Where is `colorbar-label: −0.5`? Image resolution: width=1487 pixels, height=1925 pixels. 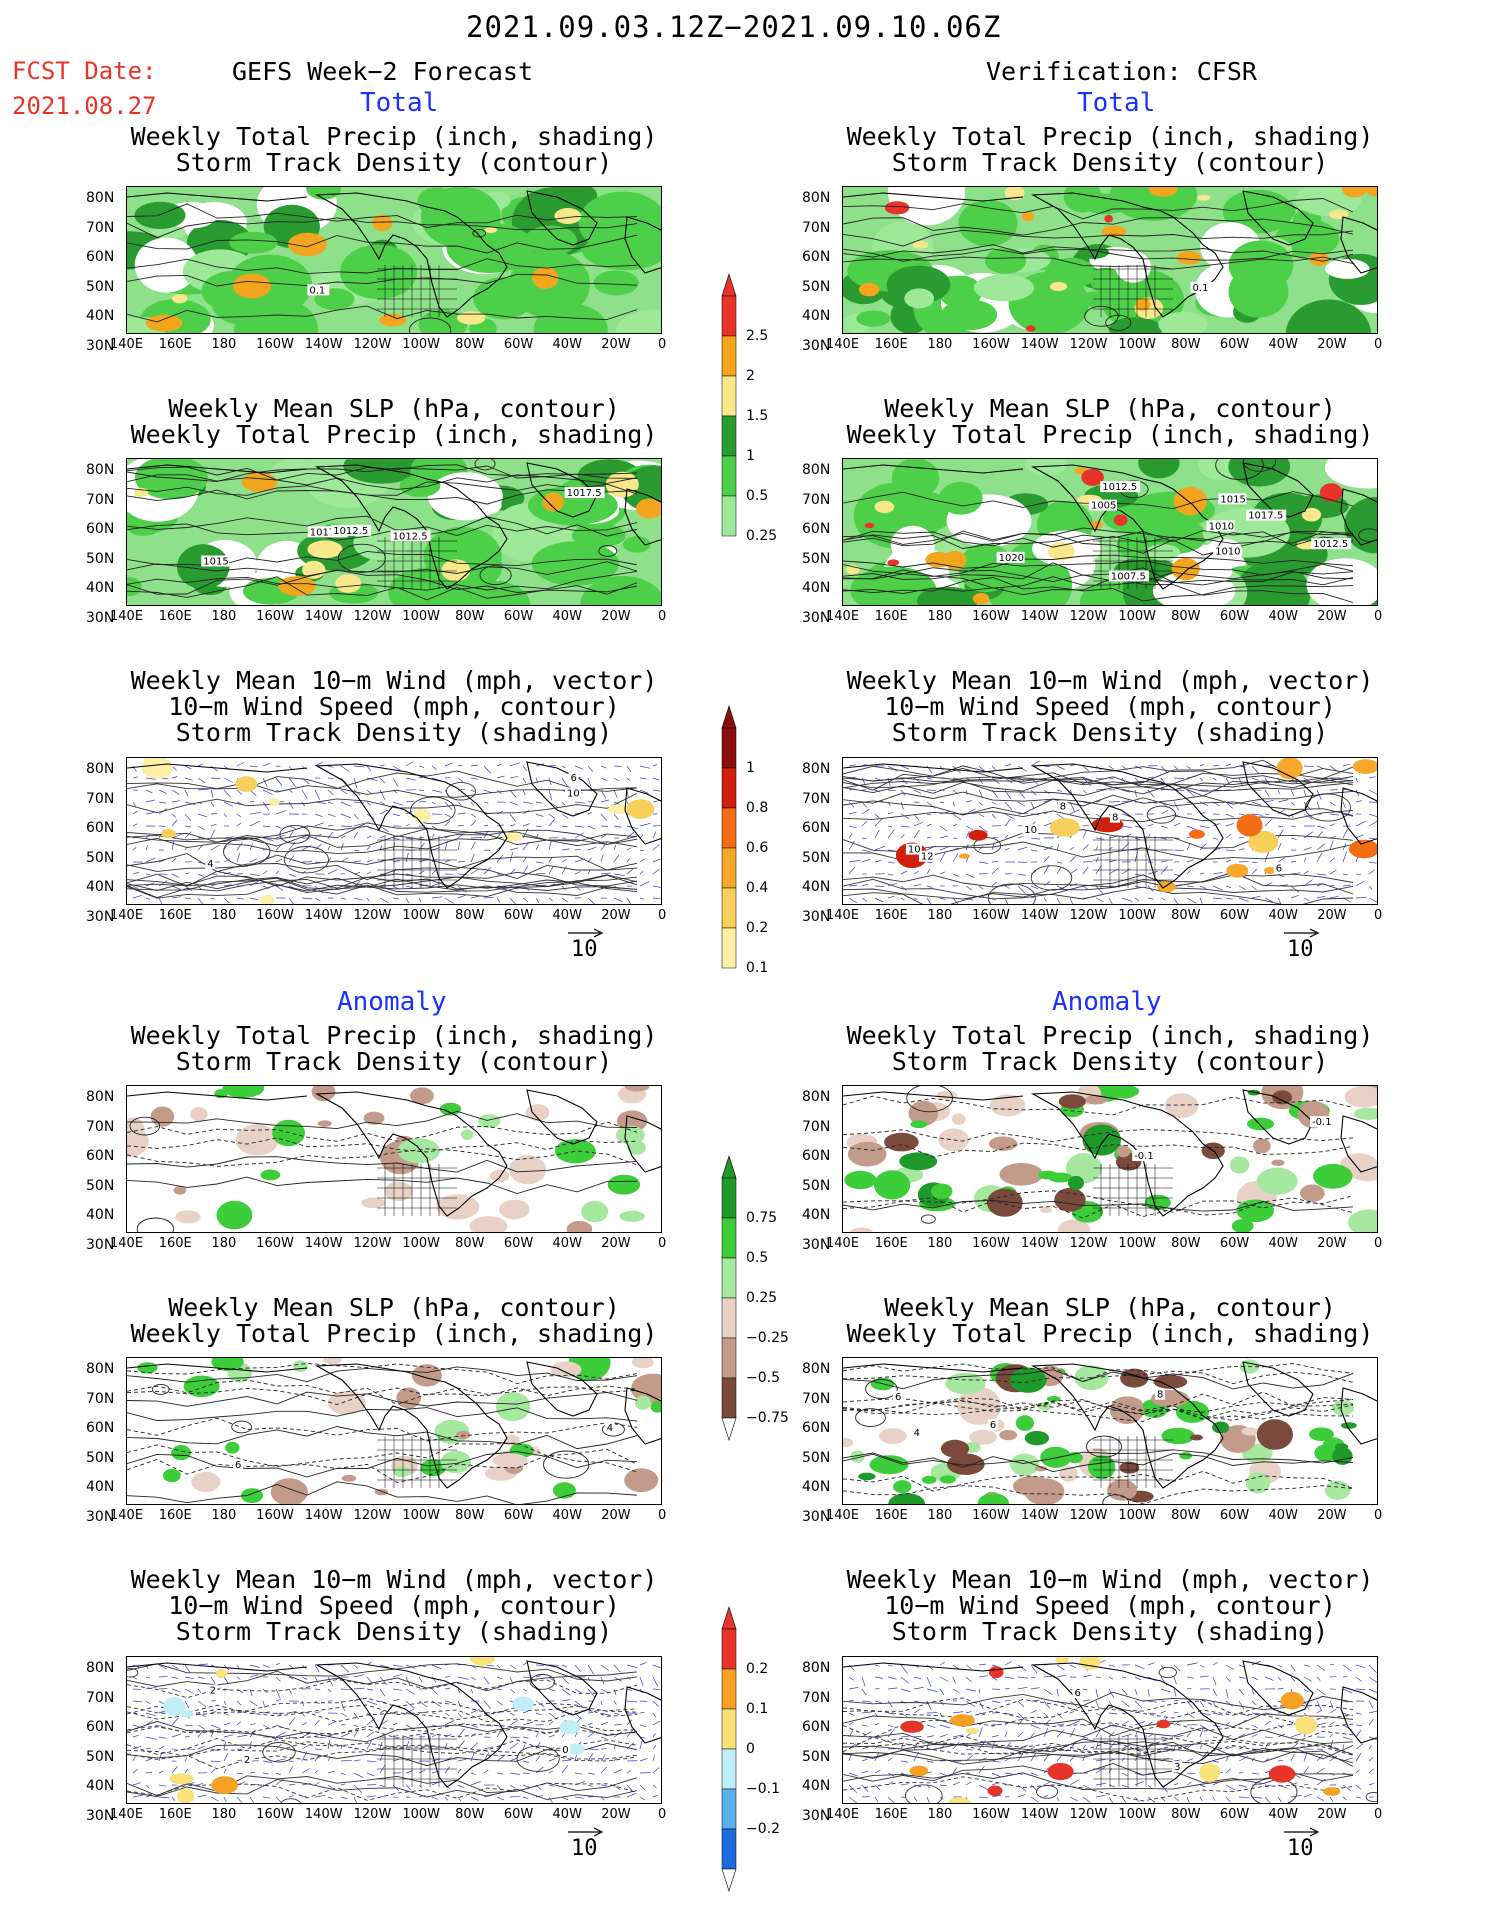 colorbar-label: −0.5 is located at coordinates (763, 1378).